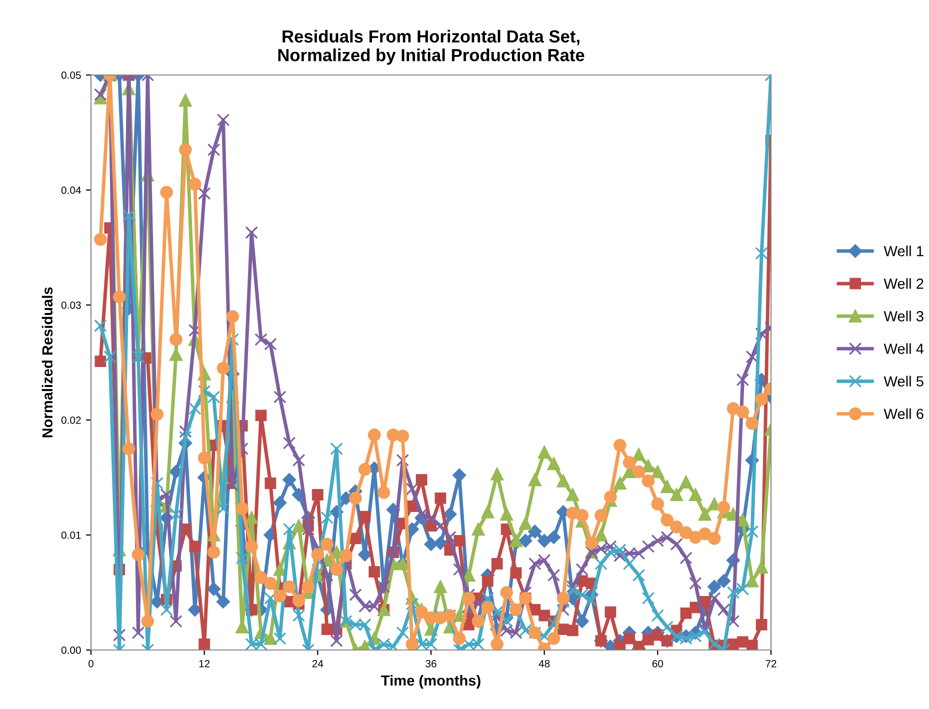 The width and height of the screenshot is (929, 709). Describe the element at coordinates (431, 47) in the screenshot. I see `chart-title: Residuals From Horizontal Data Set, Normalized by Initial Production Rate` at that location.